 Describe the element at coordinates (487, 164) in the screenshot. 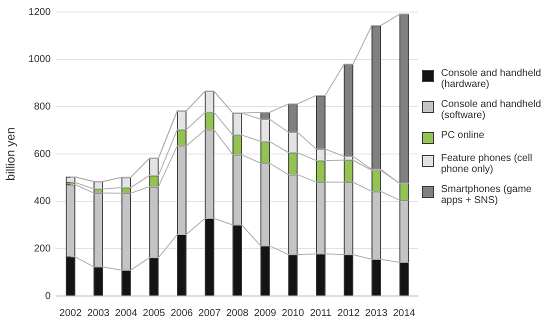

I see `legend-label: Feature phones (cell phone only)` at that location.